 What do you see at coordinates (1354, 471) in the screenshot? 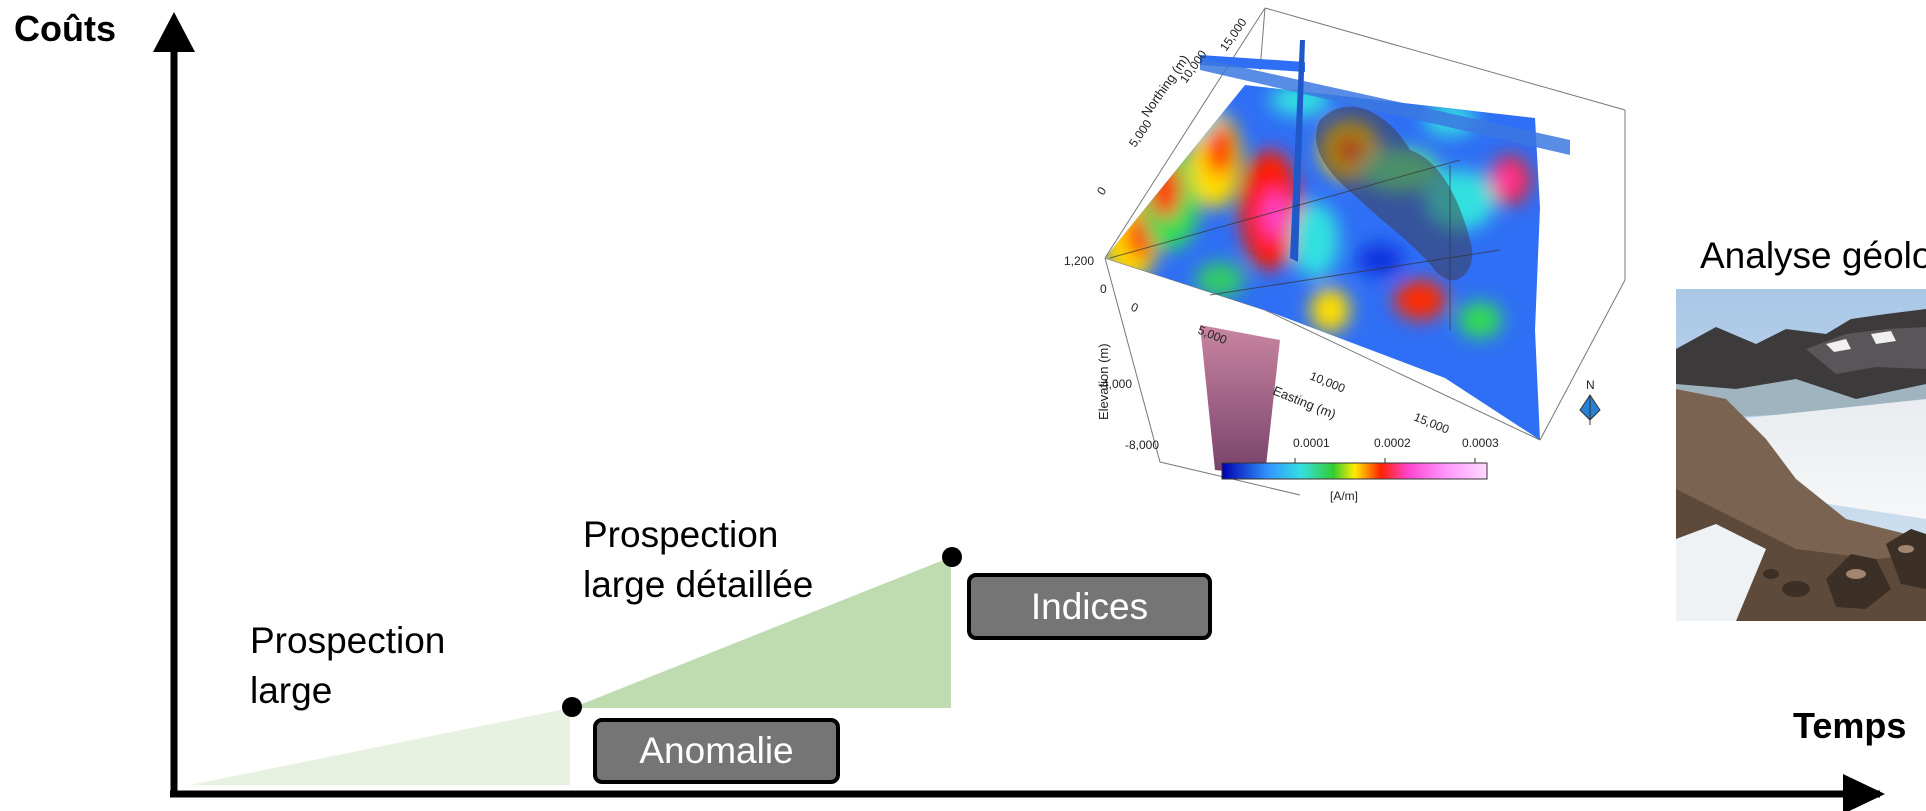
I see `colorbar` at bounding box center [1354, 471].